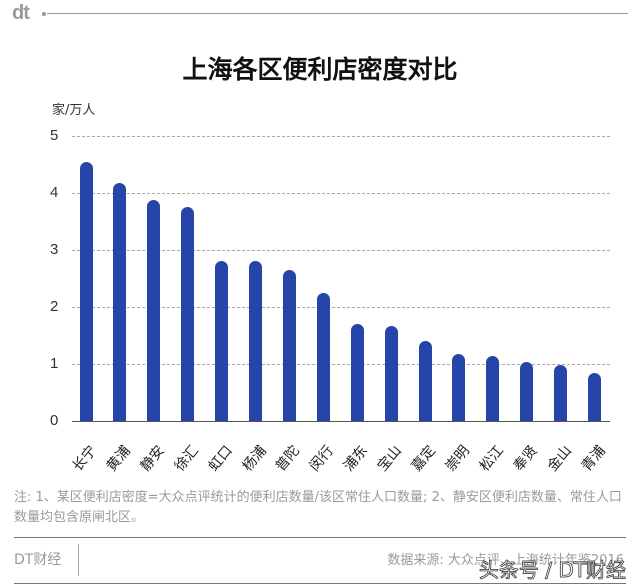  What do you see at coordinates (491, 458) in the screenshot?
I see `x-tick-label: 松江` at bounding box center [491, 458].